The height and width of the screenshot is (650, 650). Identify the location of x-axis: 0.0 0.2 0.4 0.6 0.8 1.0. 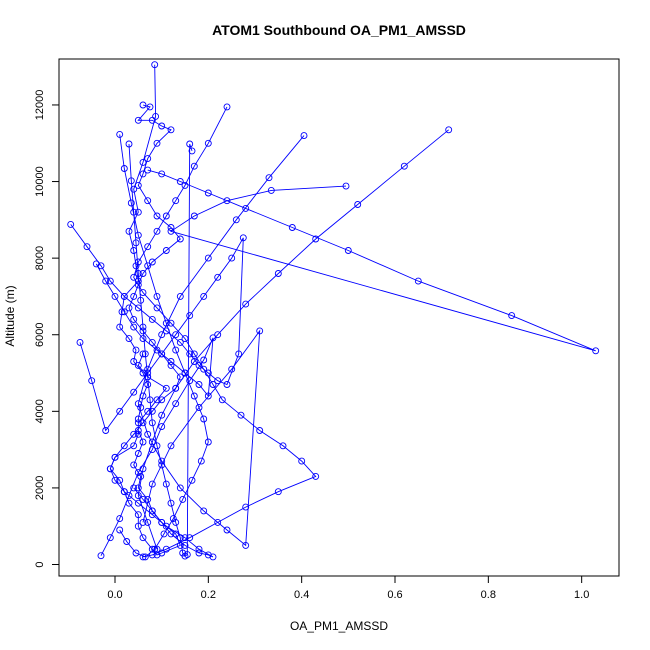
(348, 588).